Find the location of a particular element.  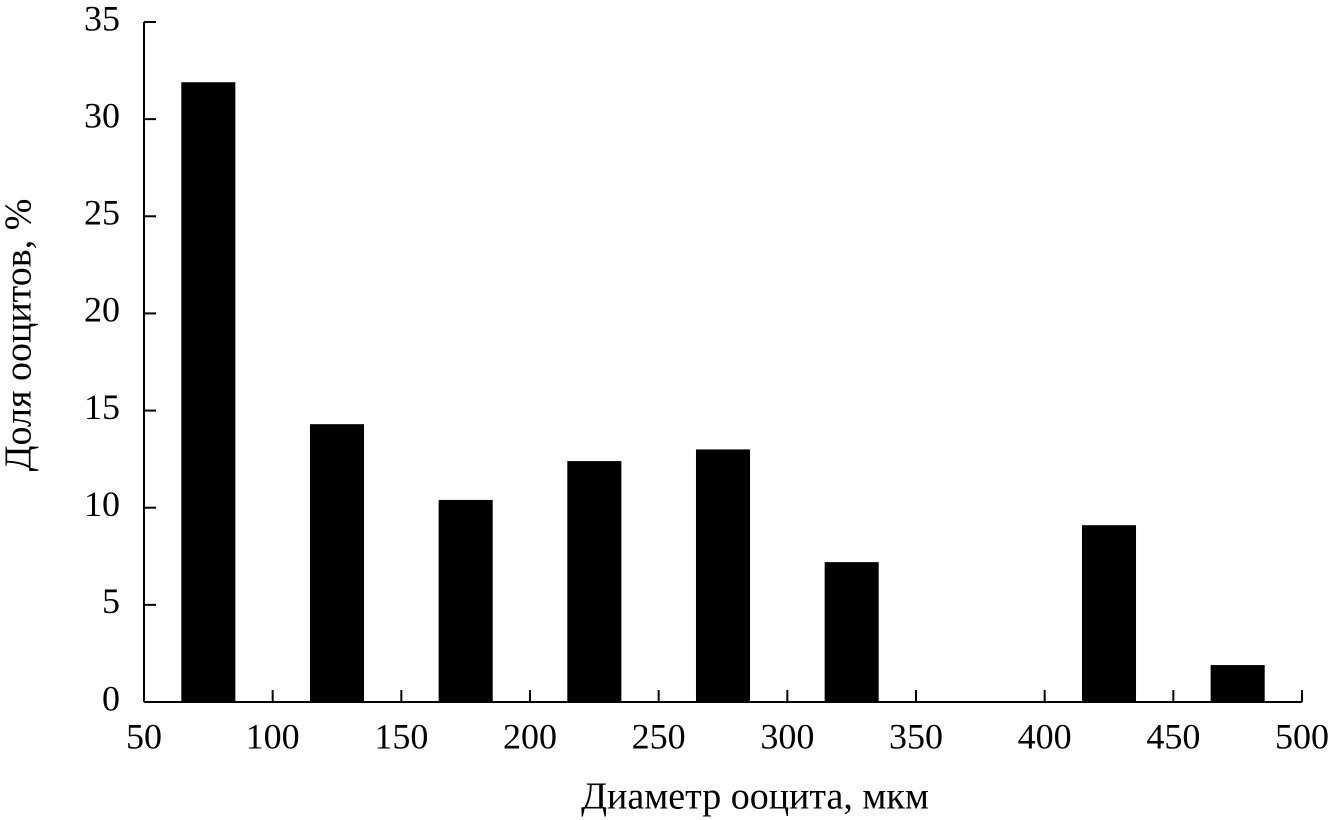

x-tick-label: 50 is located at coordinates (144, 736).